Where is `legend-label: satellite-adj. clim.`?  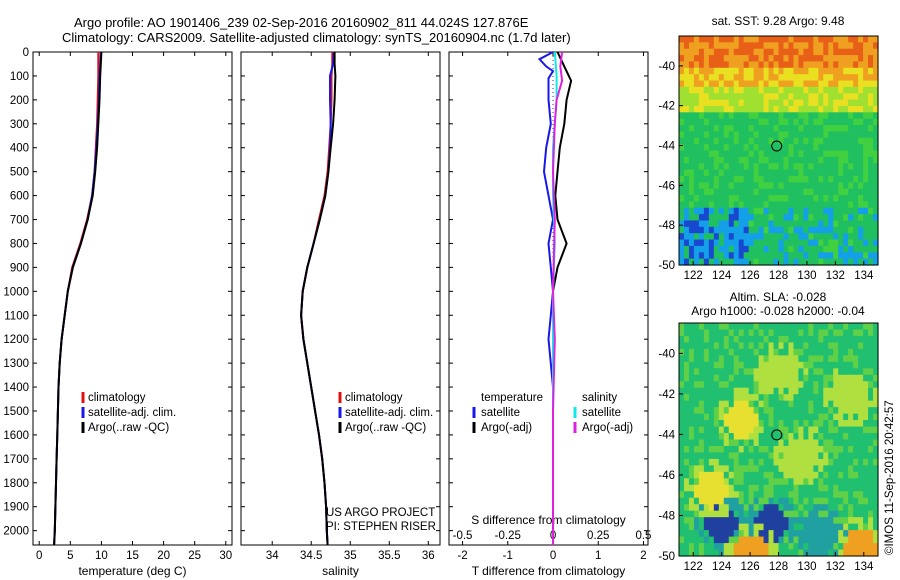 legend-label: satellite-adj. clim. is located at coordinates (132, 413).